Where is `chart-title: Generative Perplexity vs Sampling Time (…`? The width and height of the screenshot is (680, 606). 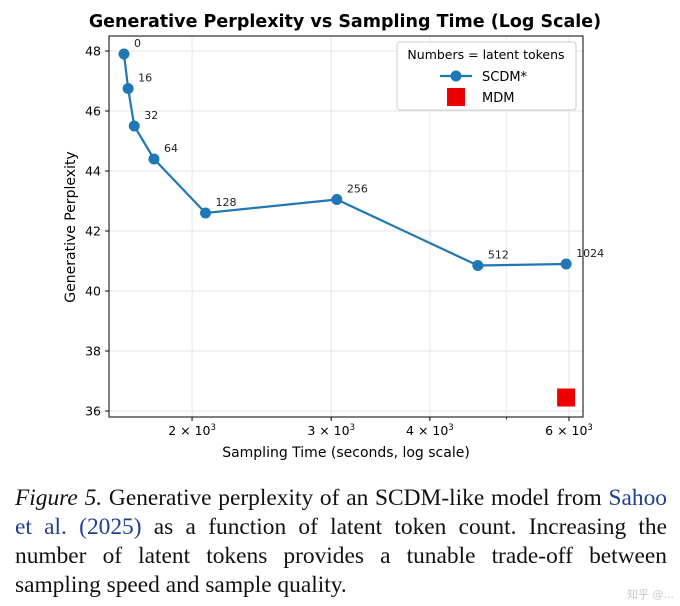 chart-title: Generative Perplexity vs Sampling Time (… is located at coordinates (345, 22).